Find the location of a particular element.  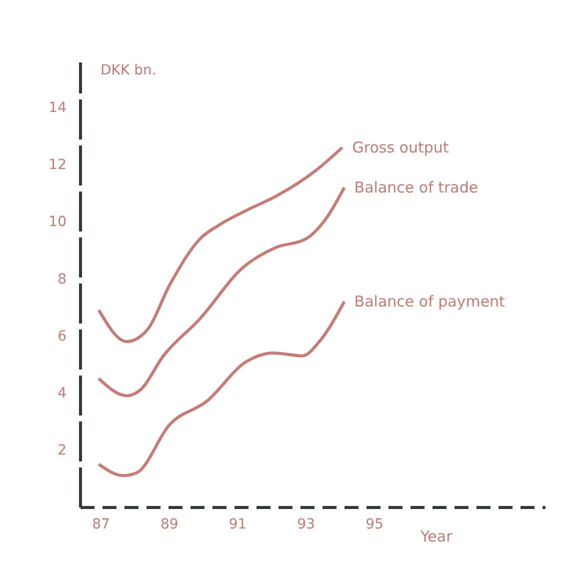

y-tick-label: 8 is located at coordinates (62, 279).